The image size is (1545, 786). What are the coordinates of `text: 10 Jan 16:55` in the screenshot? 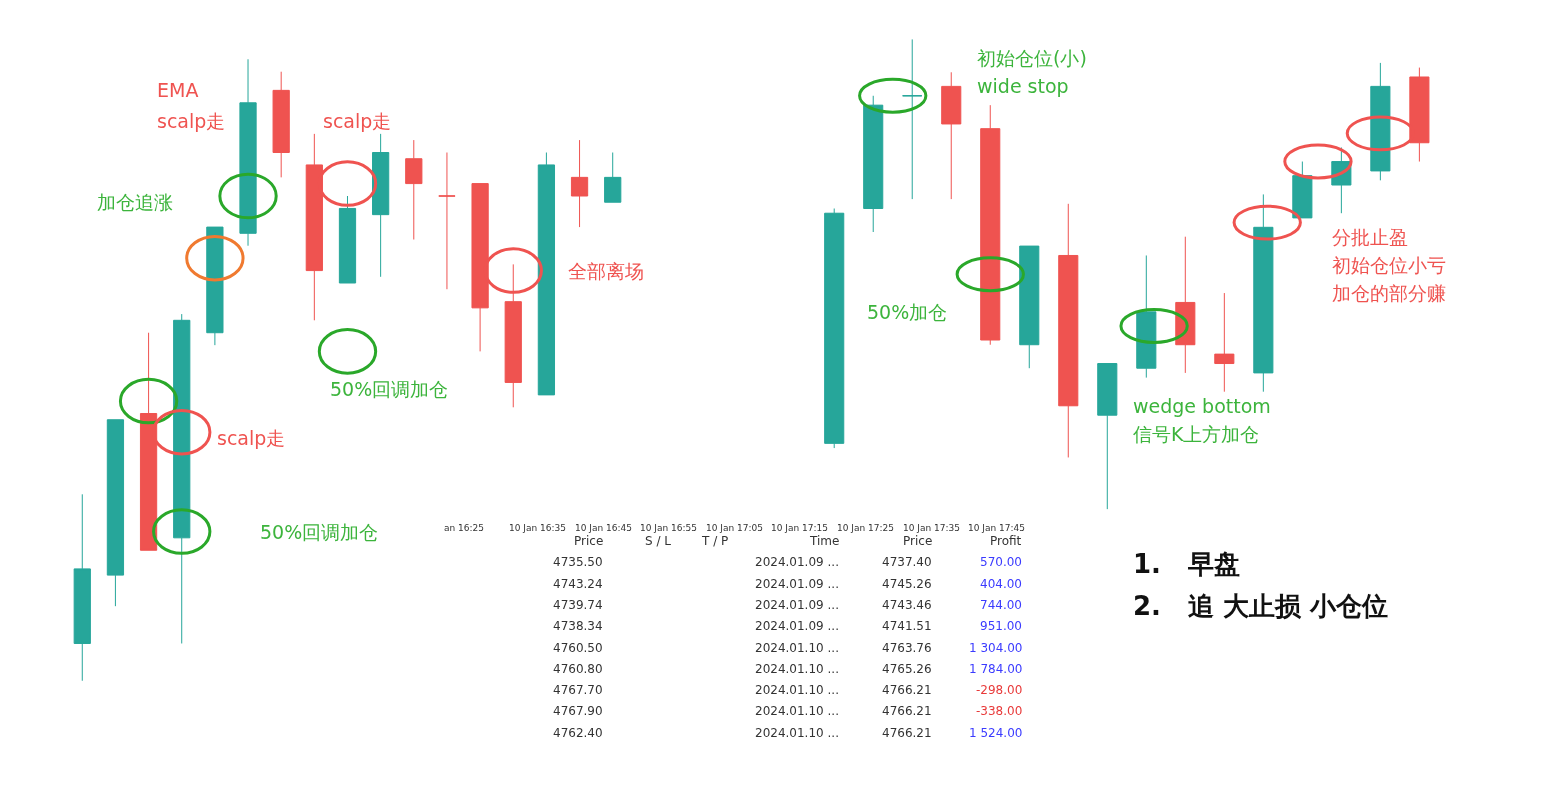 It's located at (668, 528).